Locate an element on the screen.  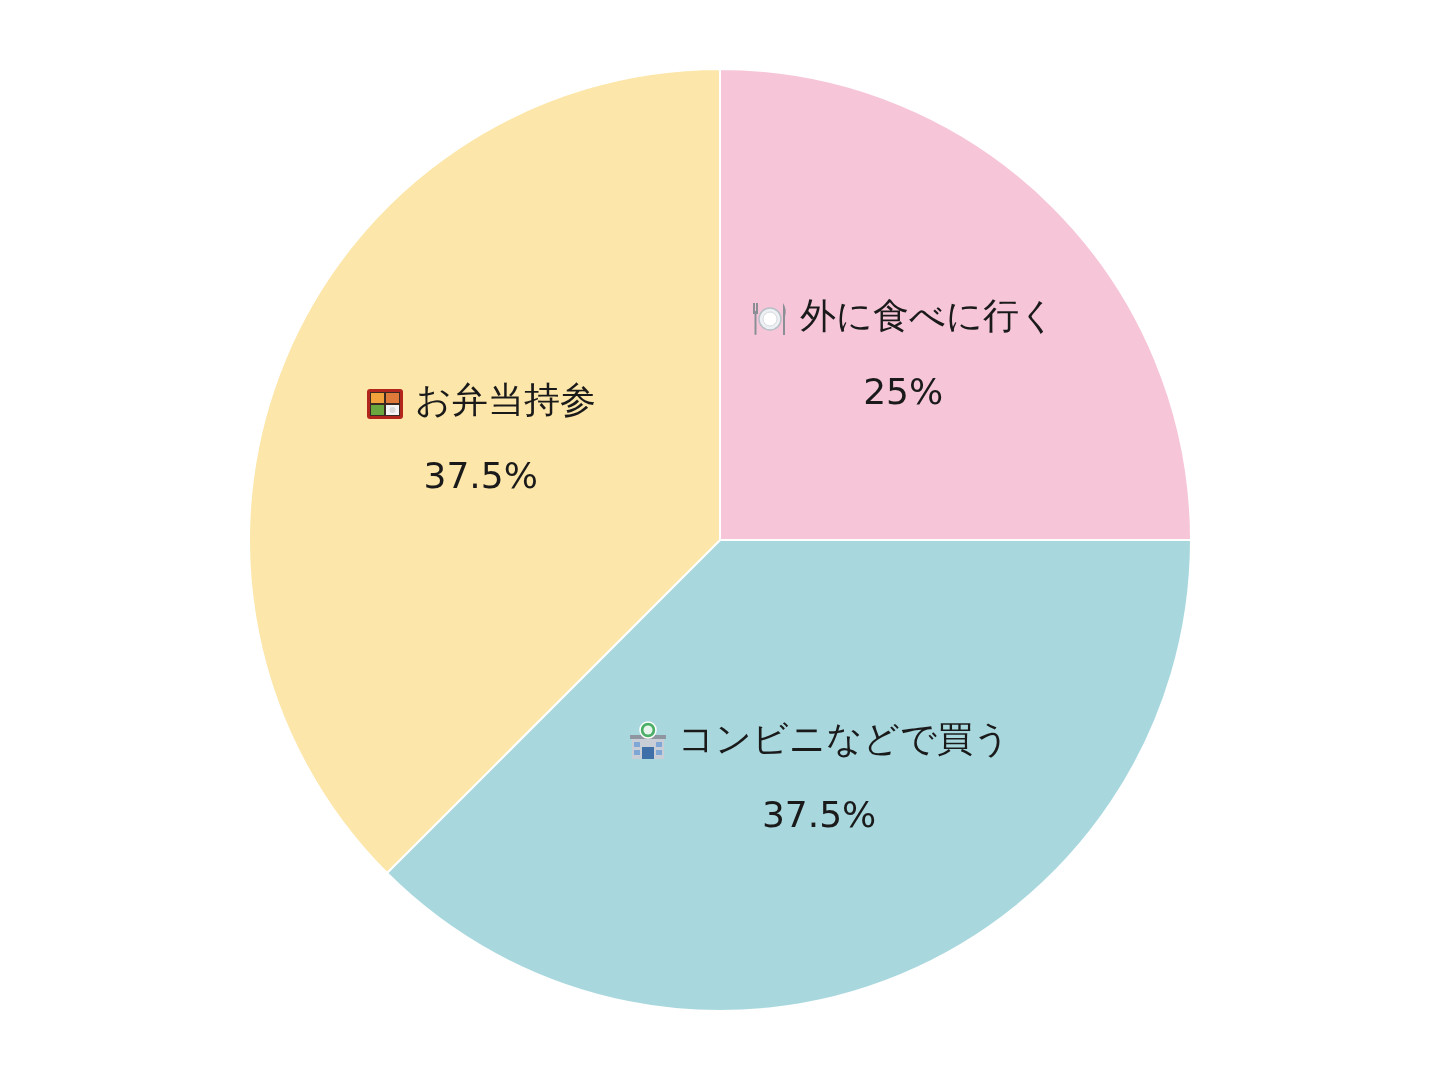
data-label: 25% is located at coordinates (903, 392).